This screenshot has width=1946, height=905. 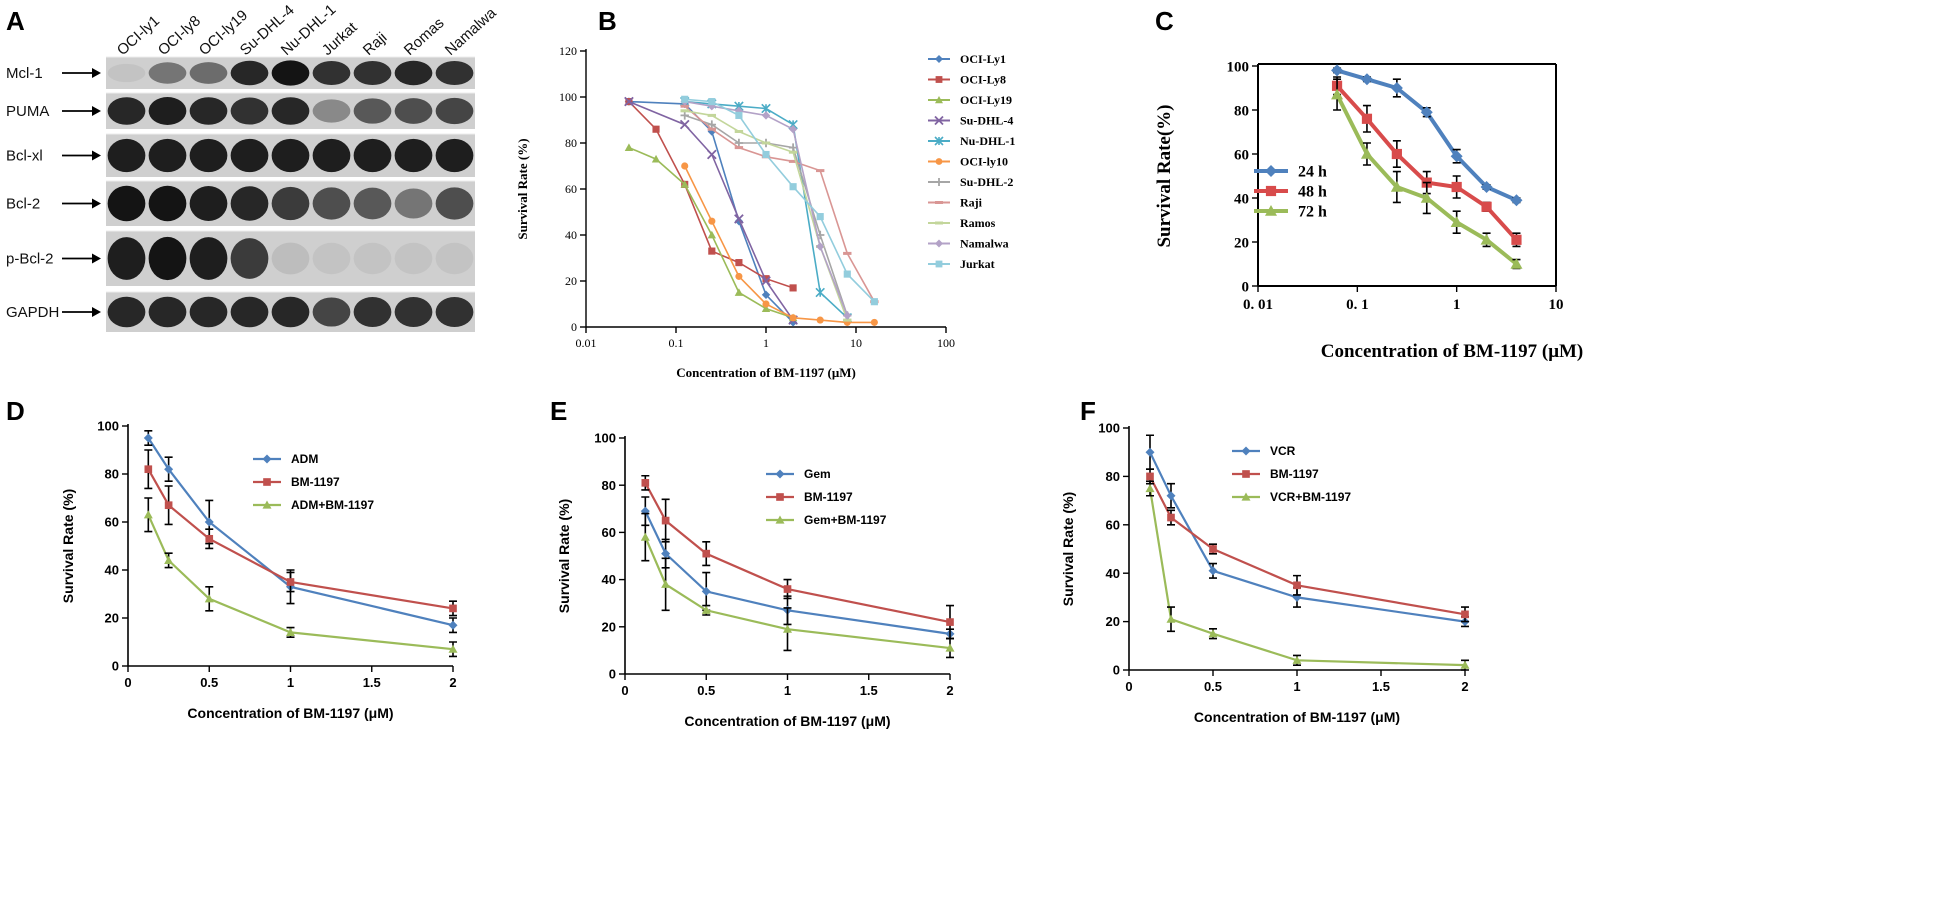 I want to click on lane-label-namalwa: Namalwa, so click(x=471, y=31).